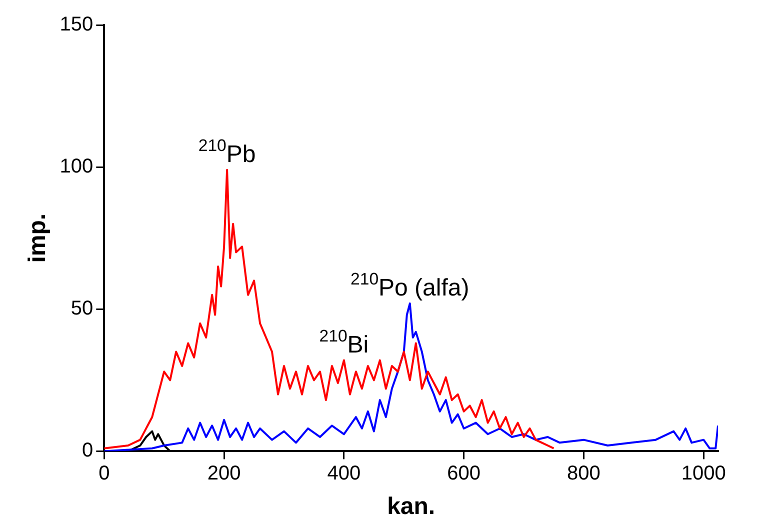 The width and height of the screenshot is (773, 531). Describe the element at coordinates (88, 451) in the screenshot. I see `y-tick-label: 0` at that location.